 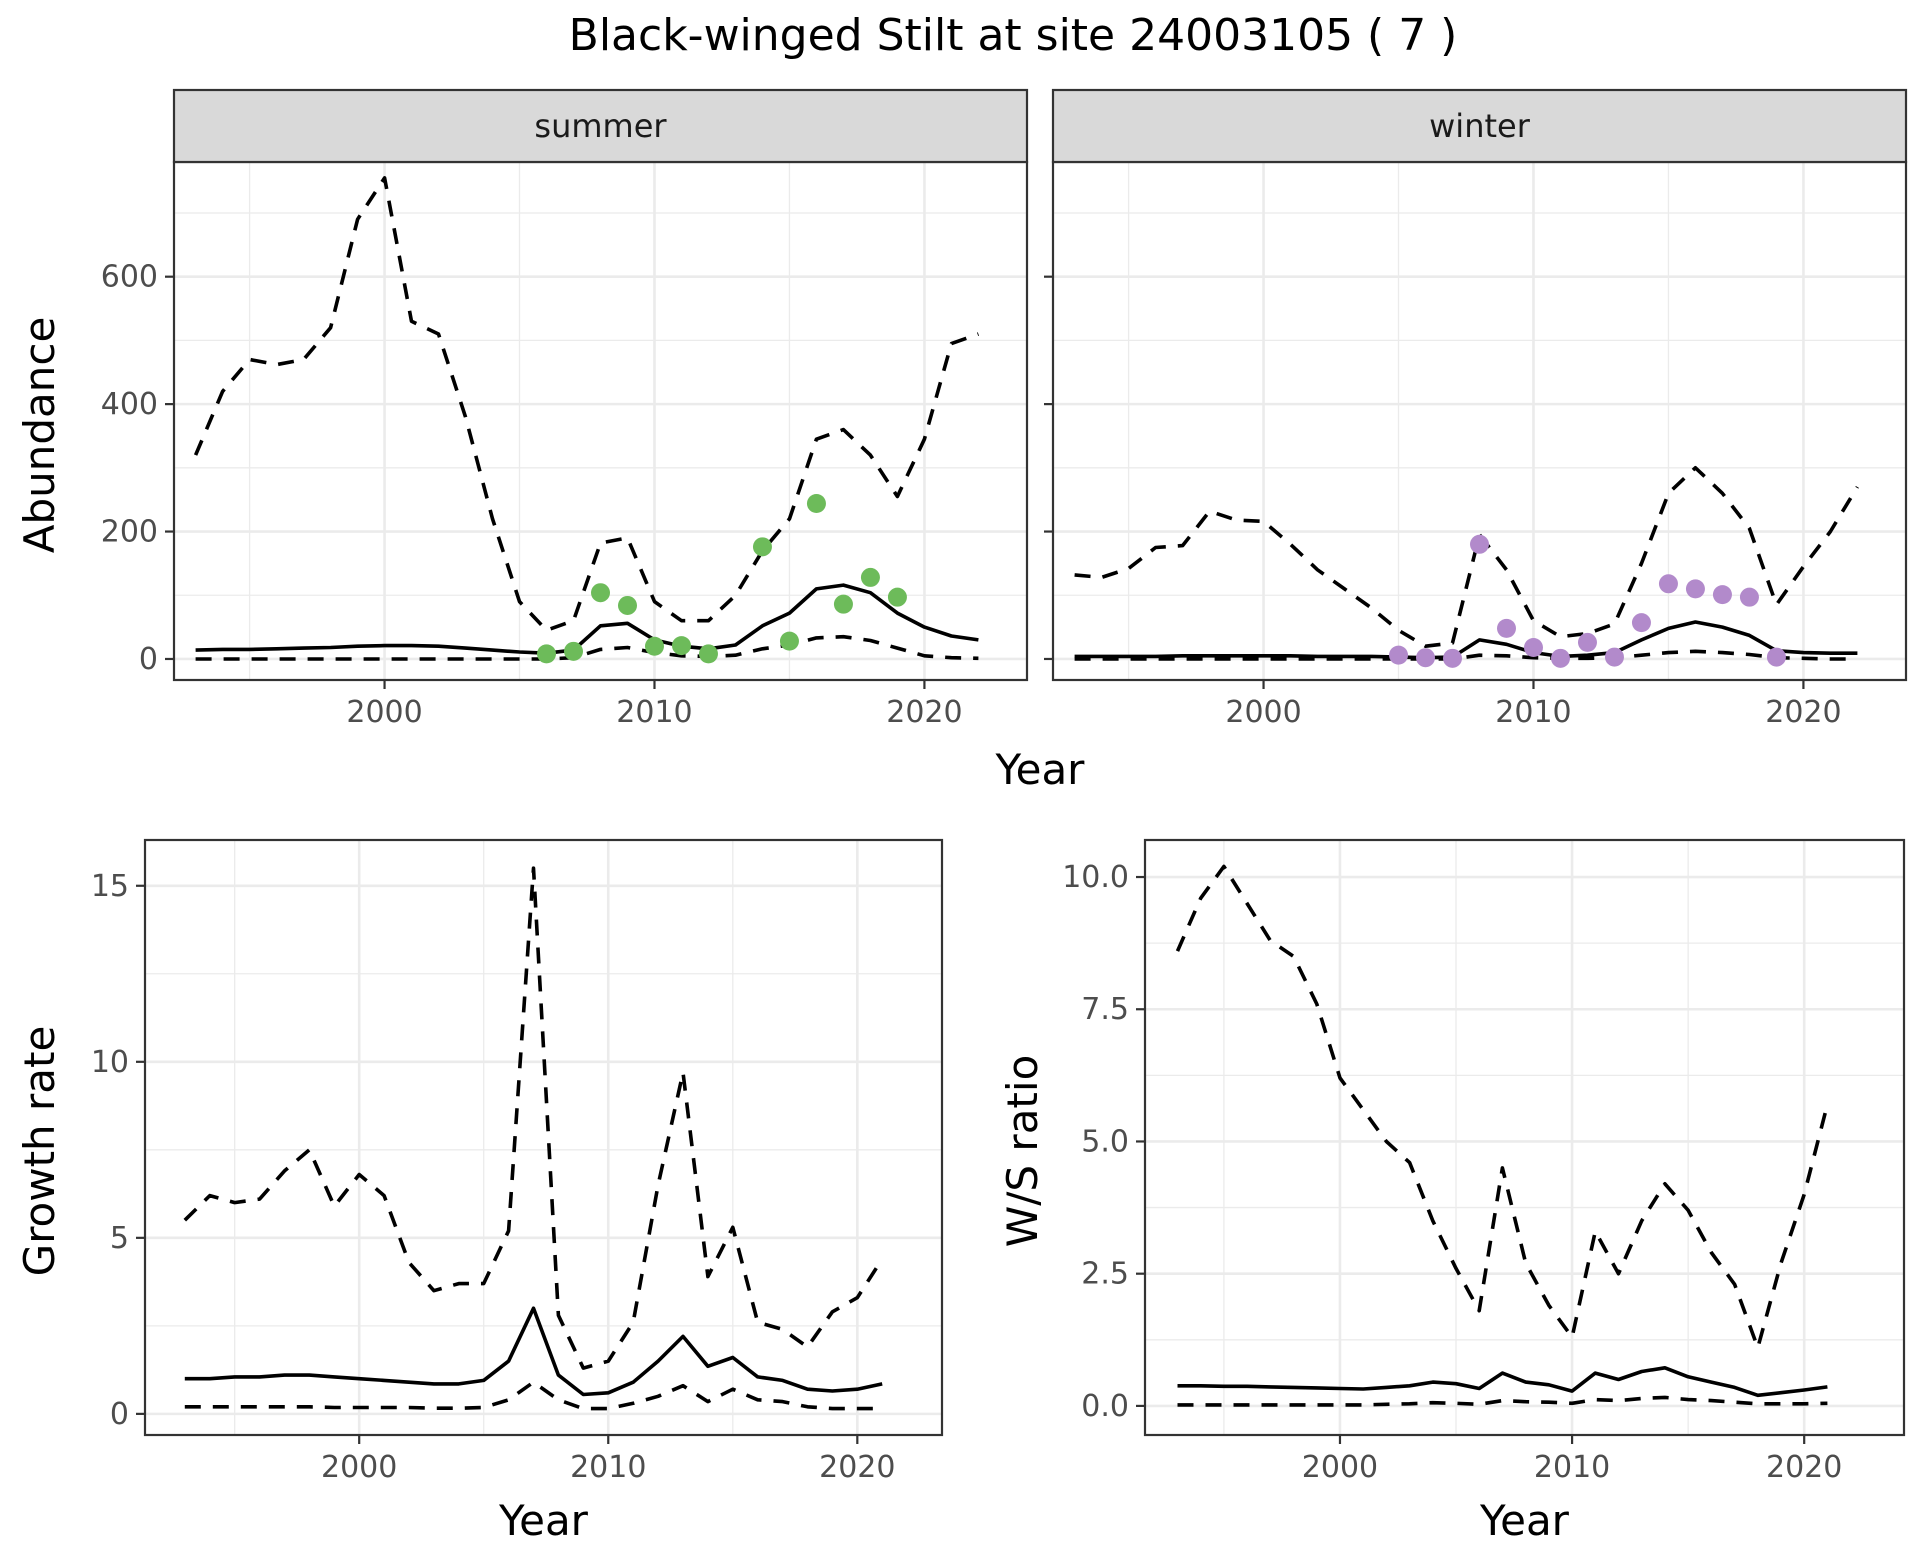 I want to click on y-axis-title: Abundance, so click(x=39, y=435).